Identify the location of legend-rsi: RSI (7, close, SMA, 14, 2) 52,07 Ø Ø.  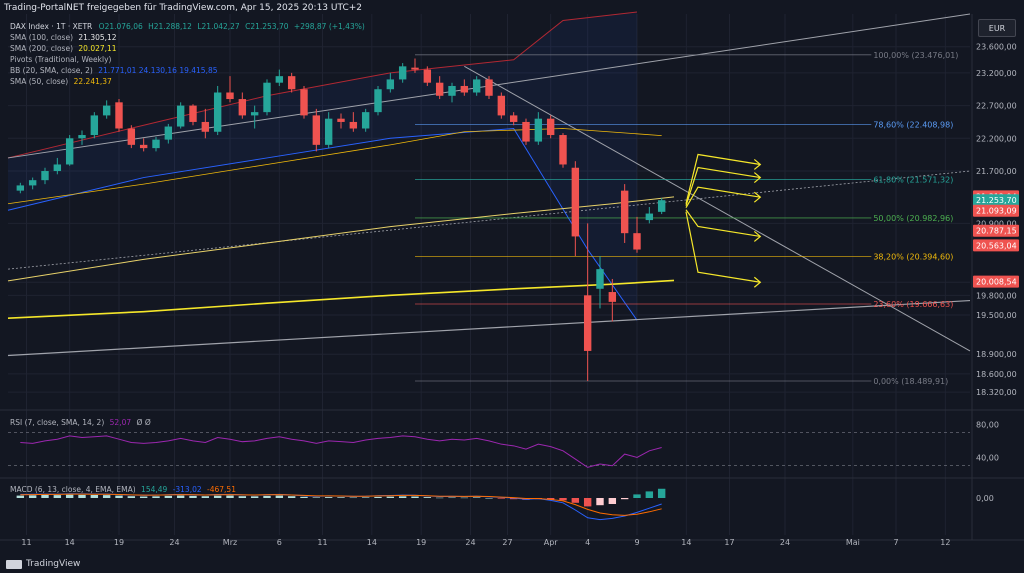
(80, 422).